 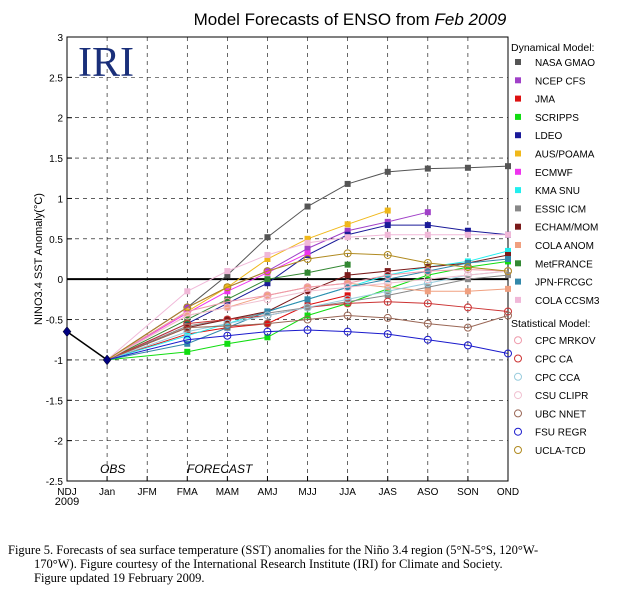 I want to click on y-tick-label: 0.5, so click(x=56, y=240).